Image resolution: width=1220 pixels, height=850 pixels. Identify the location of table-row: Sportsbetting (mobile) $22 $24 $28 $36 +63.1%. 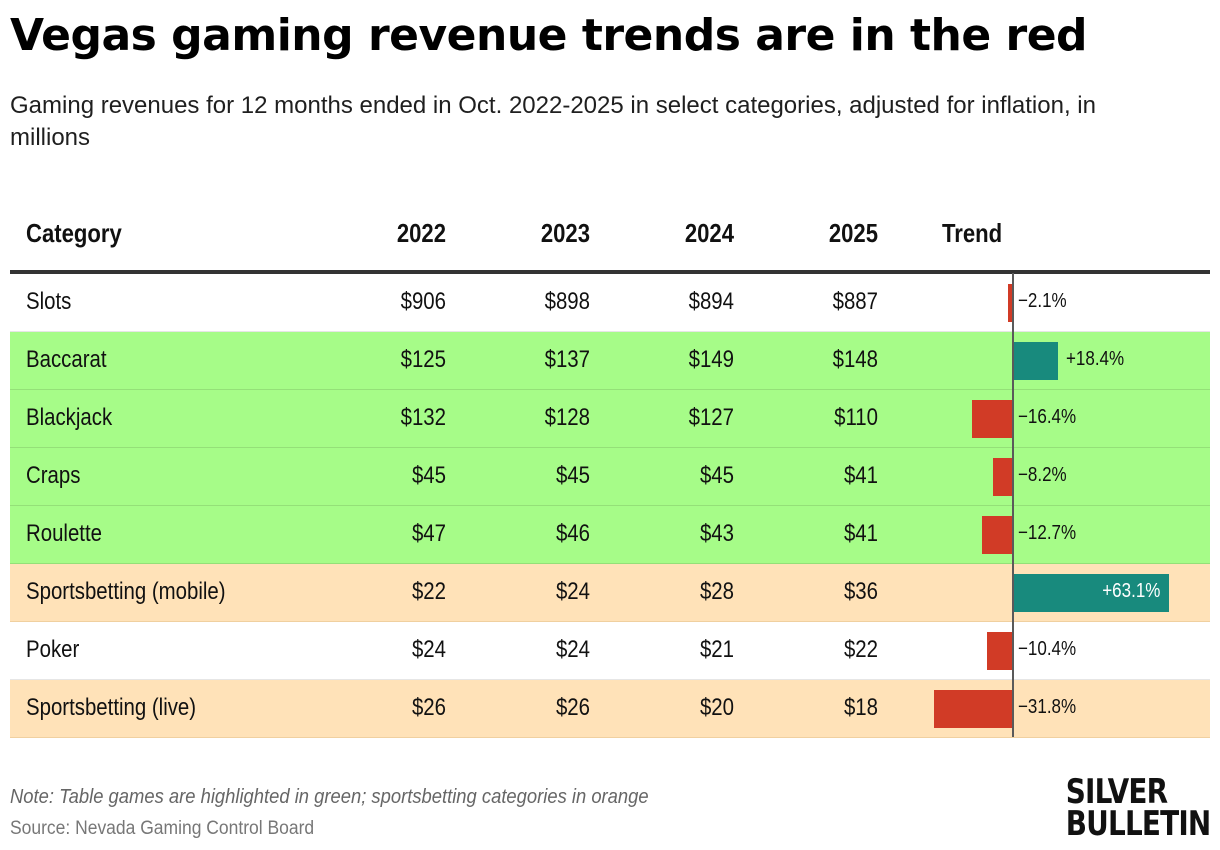
(610, 593).